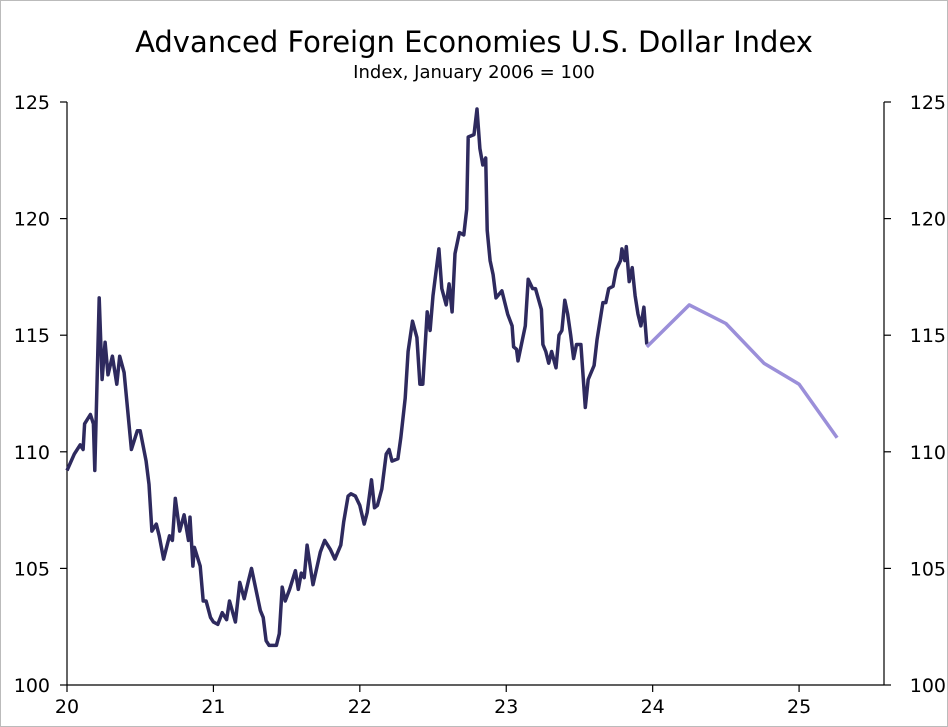  I want to click on x-tick-label: 22, so click(360, 707).